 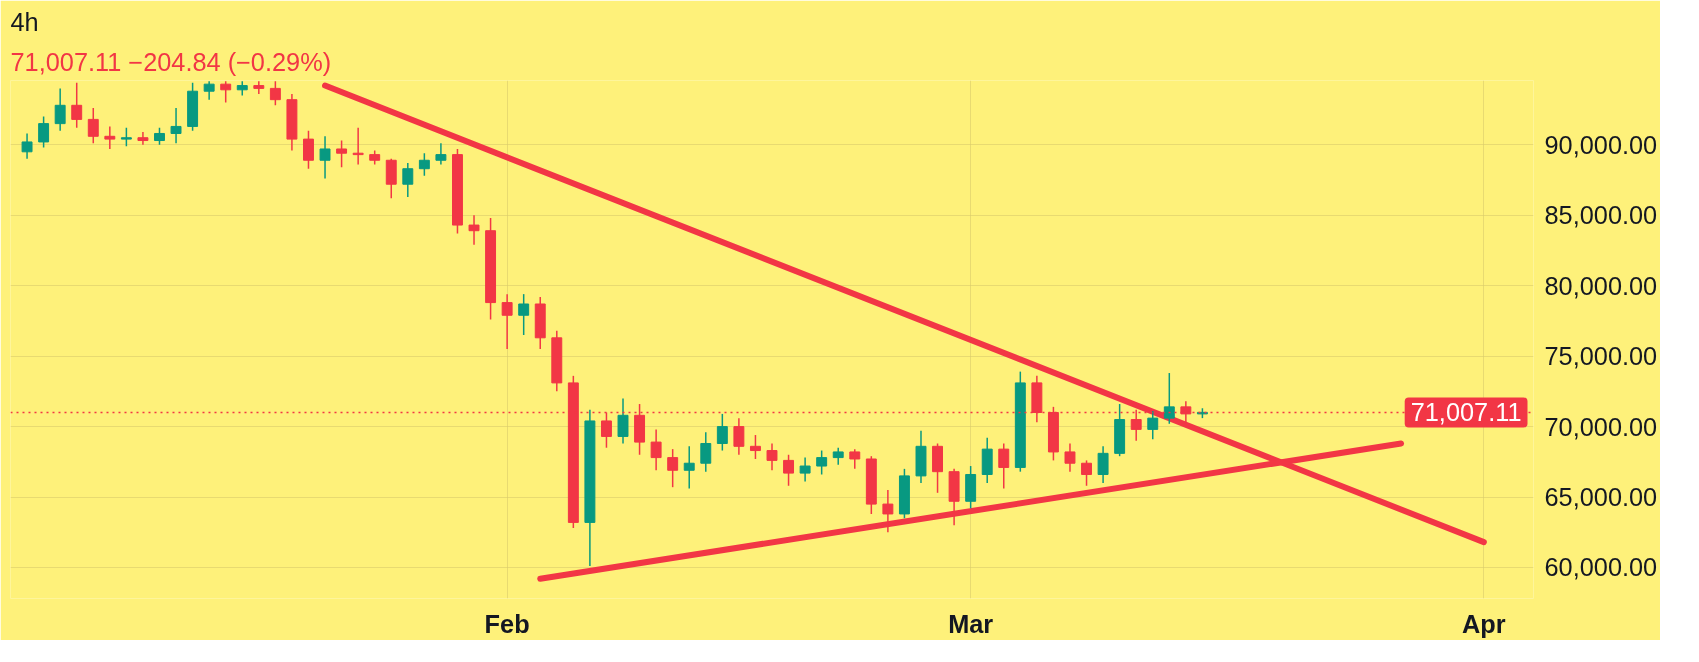 What do you see at coordinates (171, 61) in the screenshot?
I see `chart-subtitle: 71,007.11 −204.84 (−0.29%)` at bounding box center [171, 61].